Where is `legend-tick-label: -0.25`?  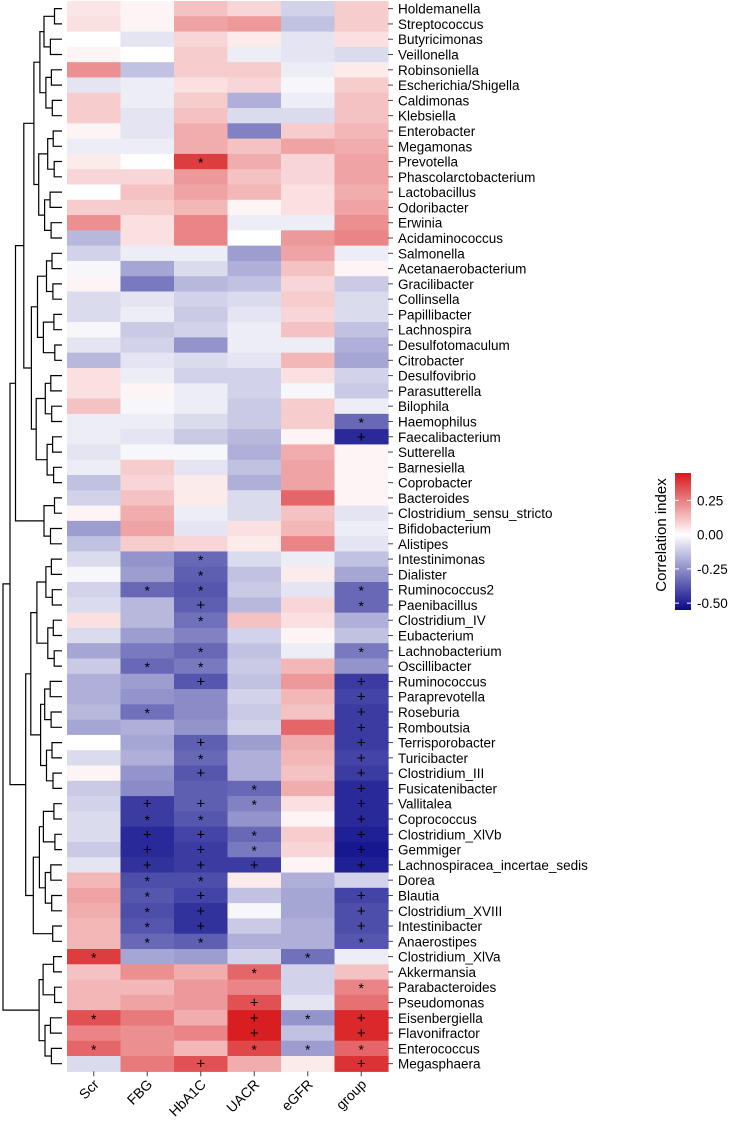 legend-tick-label: -0.25 is located at coordinates (712, 569).